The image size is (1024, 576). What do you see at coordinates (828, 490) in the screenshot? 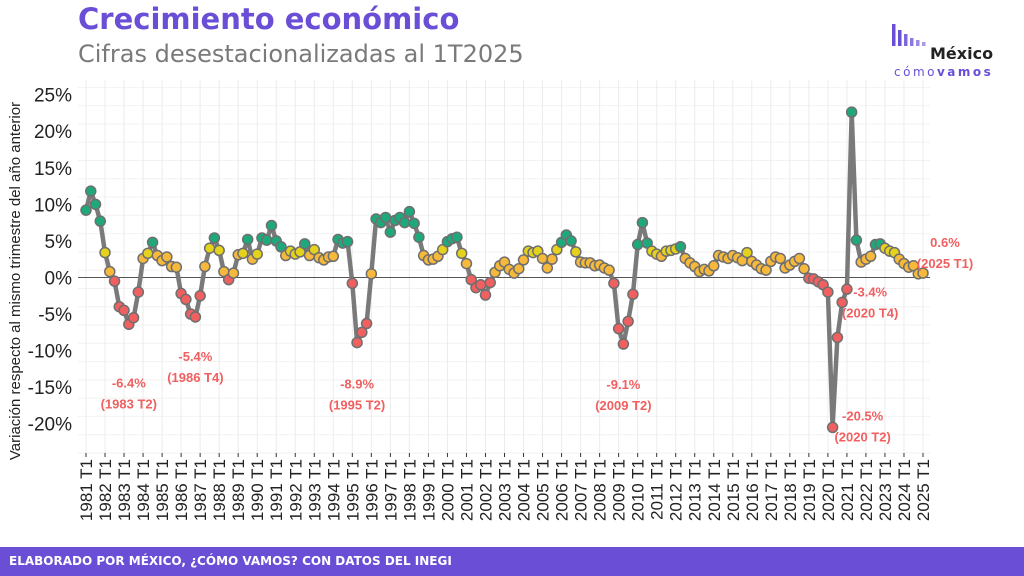
I see `x-tick-label: 2020 T1` at bounding box center [828, 490].